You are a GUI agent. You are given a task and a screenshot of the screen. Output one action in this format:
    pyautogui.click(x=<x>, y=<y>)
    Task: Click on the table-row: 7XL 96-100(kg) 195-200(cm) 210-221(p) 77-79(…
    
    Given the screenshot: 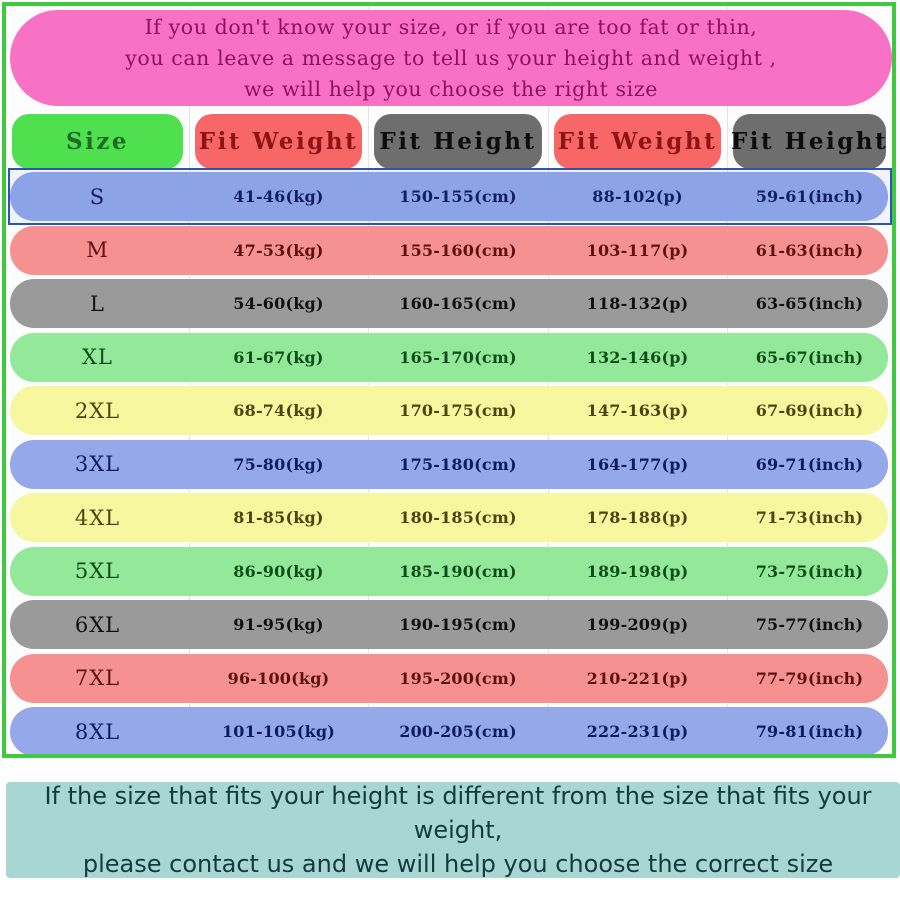 What is the action you would take?
    pyautogui.click(x=449, y=679)
    